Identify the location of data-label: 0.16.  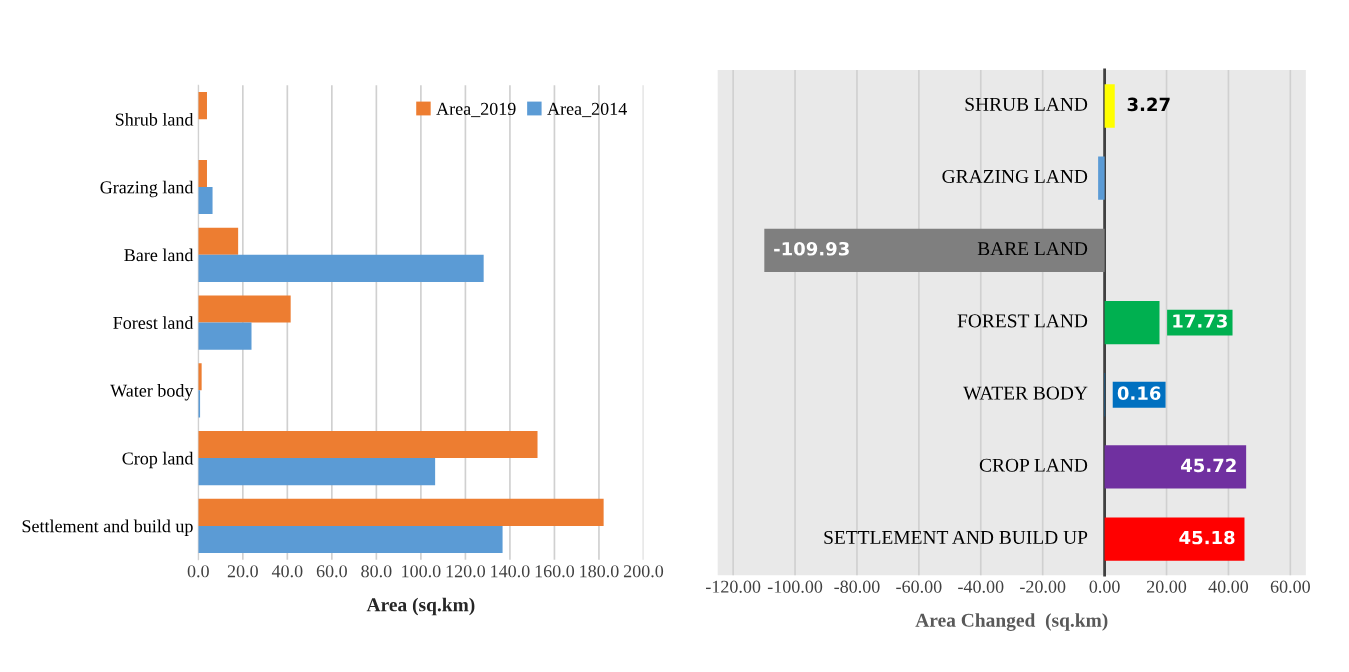
(1139, 393).